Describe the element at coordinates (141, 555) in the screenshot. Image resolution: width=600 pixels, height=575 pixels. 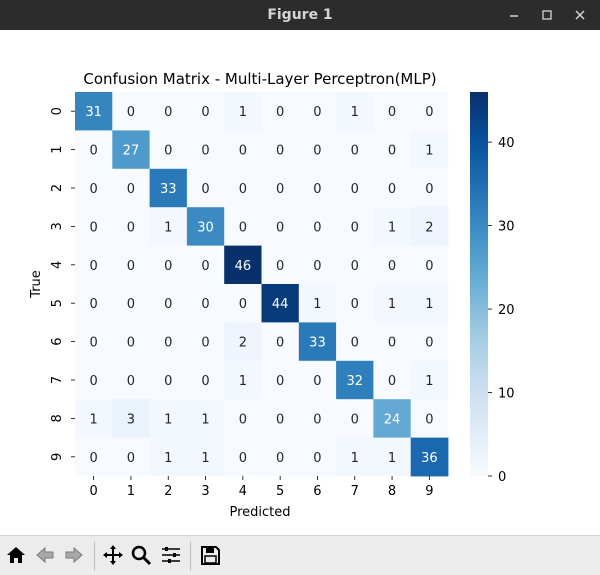
I see `zoom-button` at that location.